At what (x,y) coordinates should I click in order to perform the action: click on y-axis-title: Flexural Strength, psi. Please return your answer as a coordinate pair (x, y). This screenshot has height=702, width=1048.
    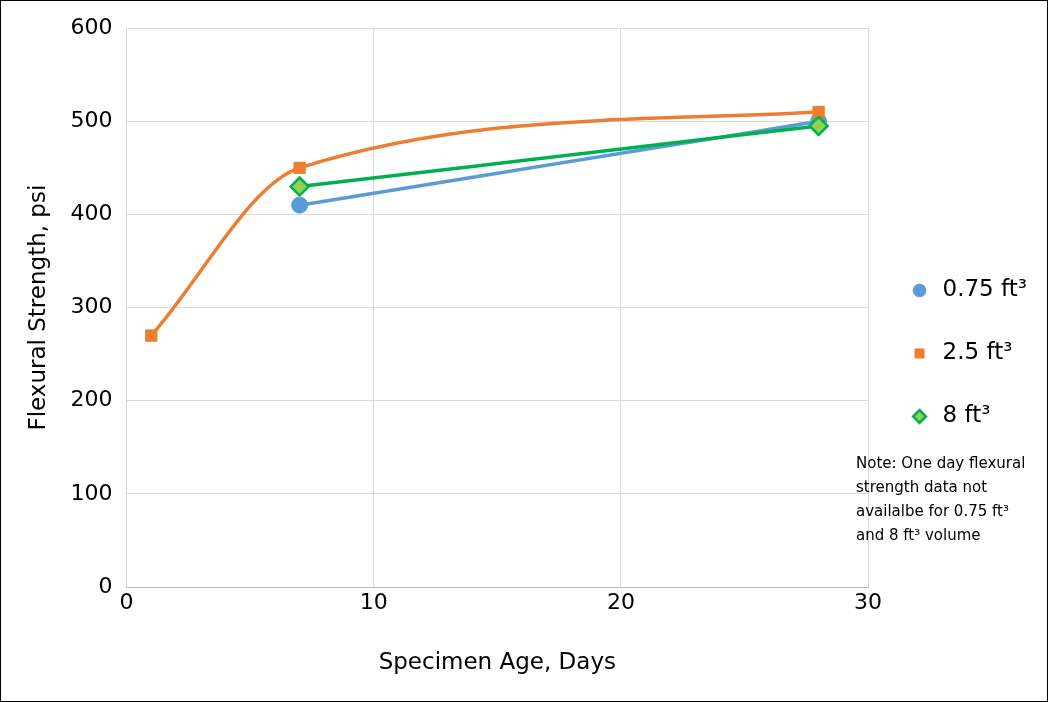
    Looking at the image, I should click on (36, 307).